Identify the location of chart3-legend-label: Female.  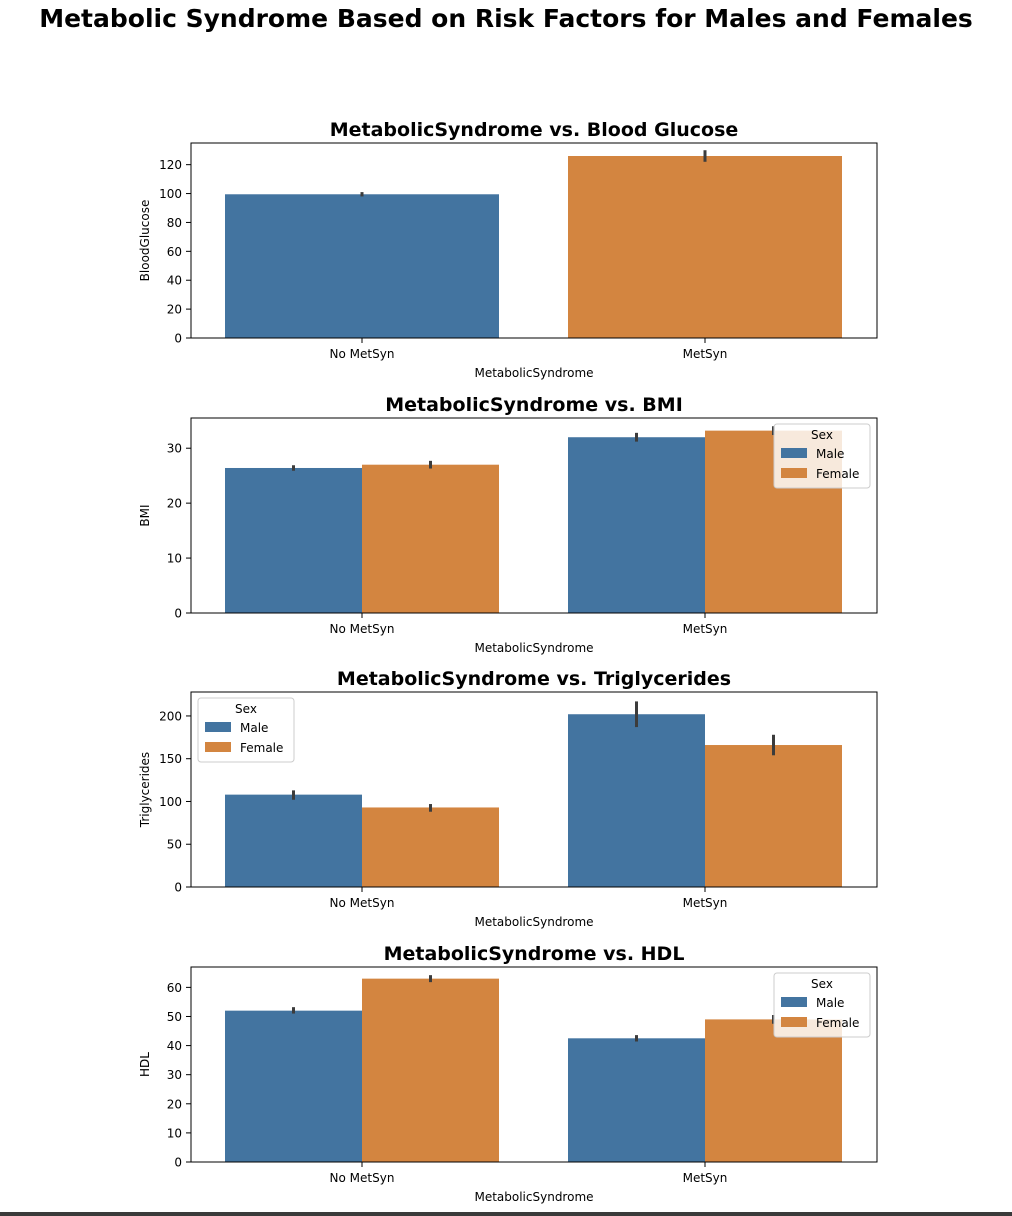
(261, 748).